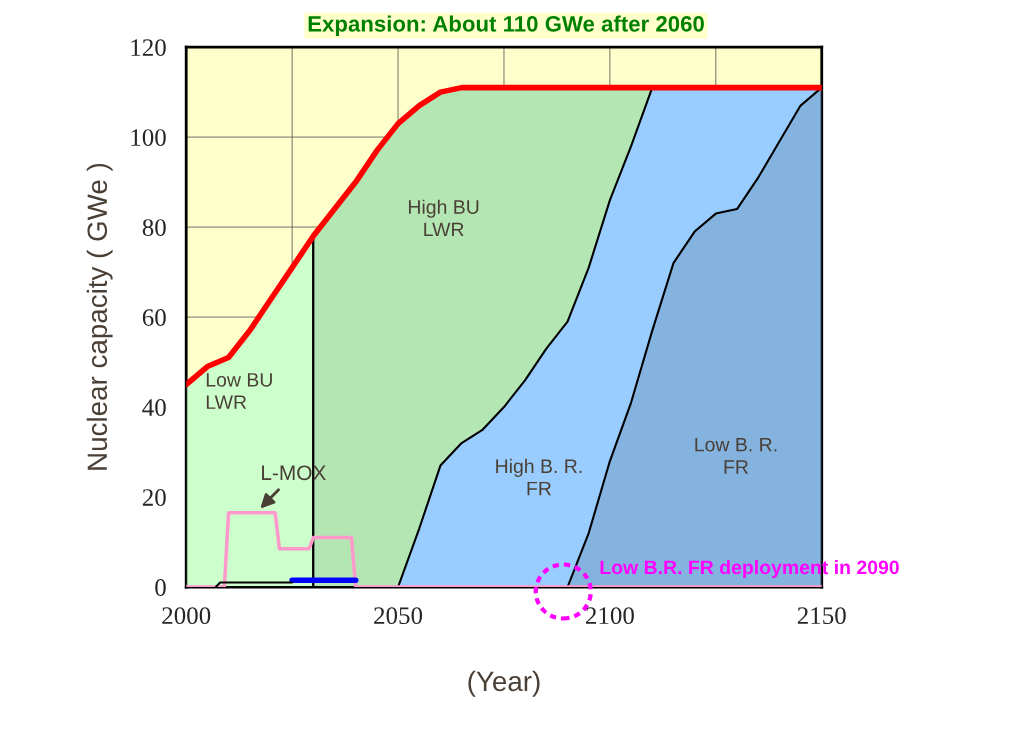 The width and height of the screenshot is (1012, 736). I want to click on annotation: High BU LWR, so click(443, 218).